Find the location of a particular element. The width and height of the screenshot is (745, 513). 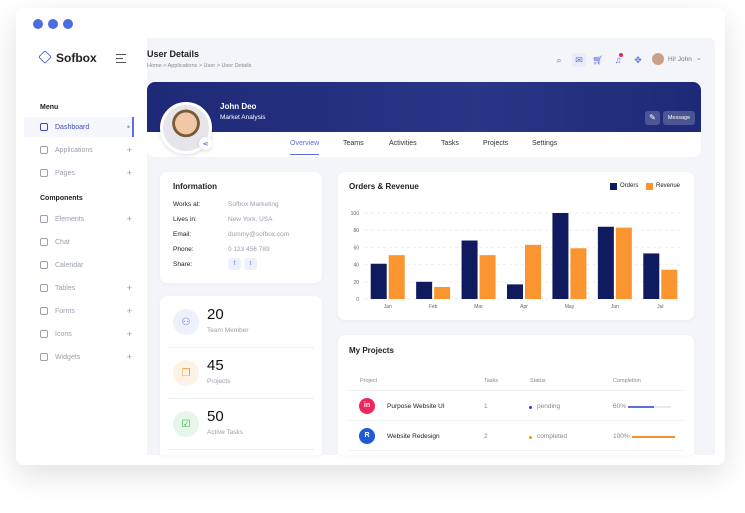

message-button: Message is located at coordinates (679, 118).